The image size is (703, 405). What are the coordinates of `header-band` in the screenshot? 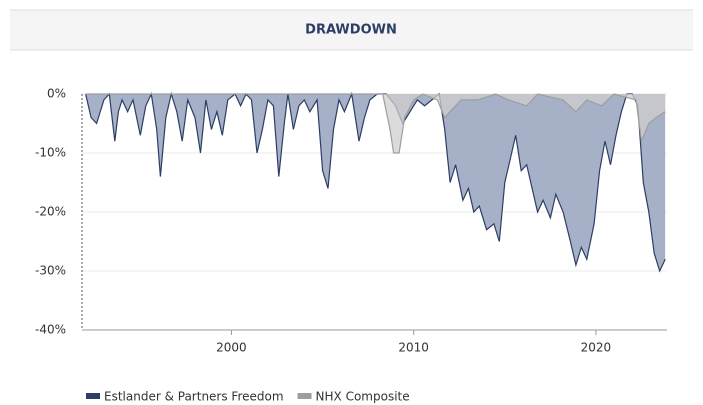 It's located at (351, 30).